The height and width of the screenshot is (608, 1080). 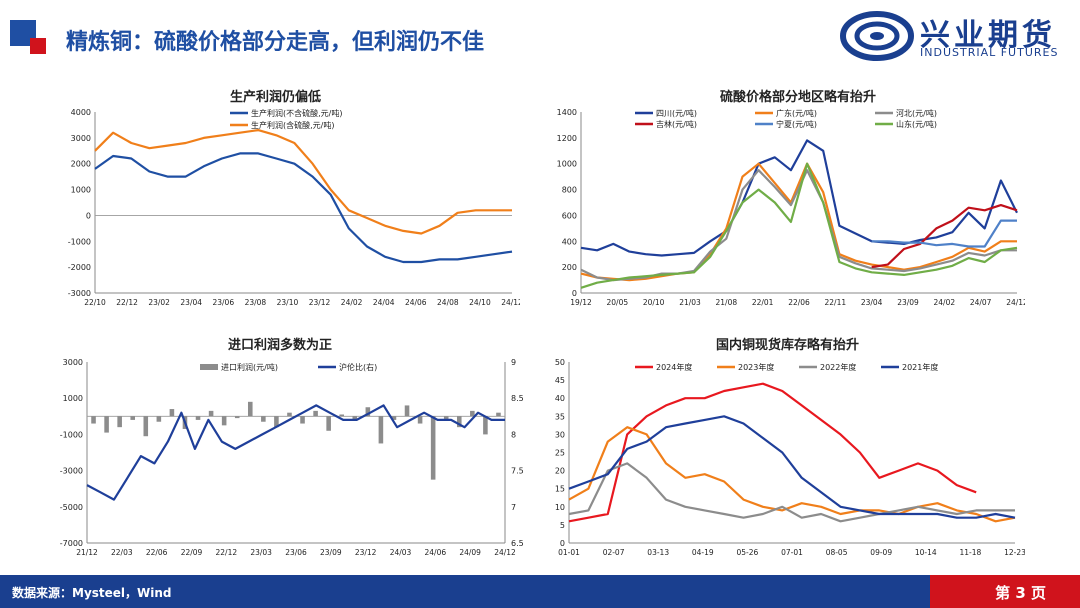 What do you see at coordinates (192, 552) in the screenshot?
I see `x-tick-label: 22/09` at bounding box center [192, 552].